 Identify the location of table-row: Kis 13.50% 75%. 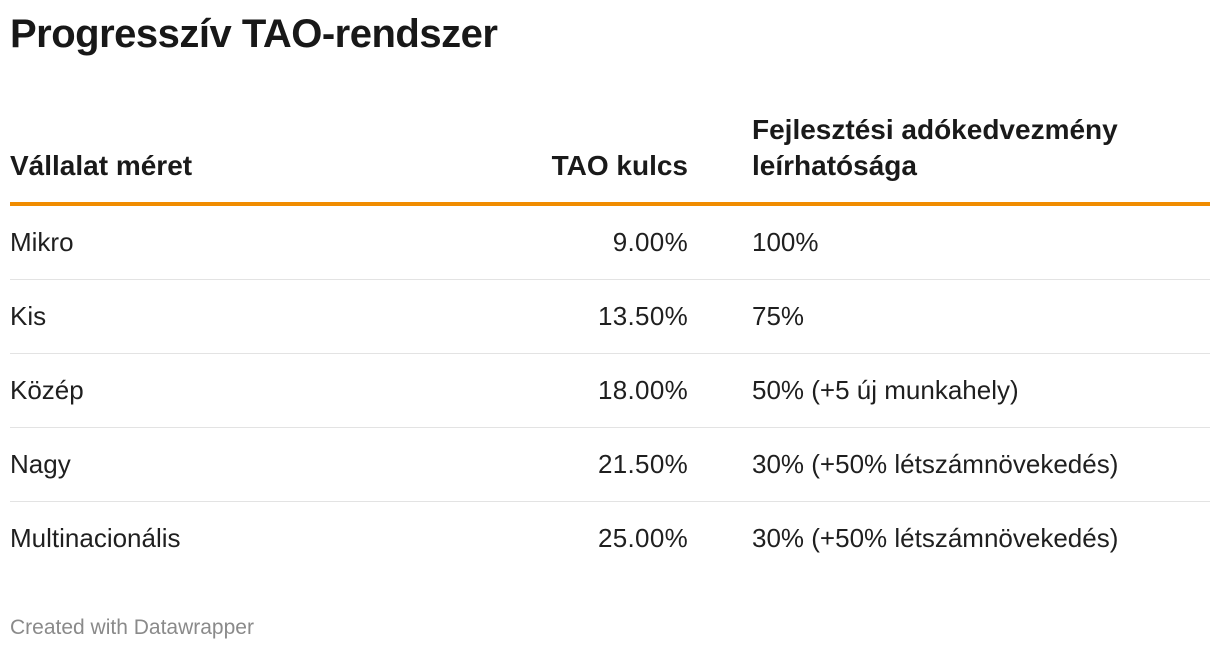
(610, 316).